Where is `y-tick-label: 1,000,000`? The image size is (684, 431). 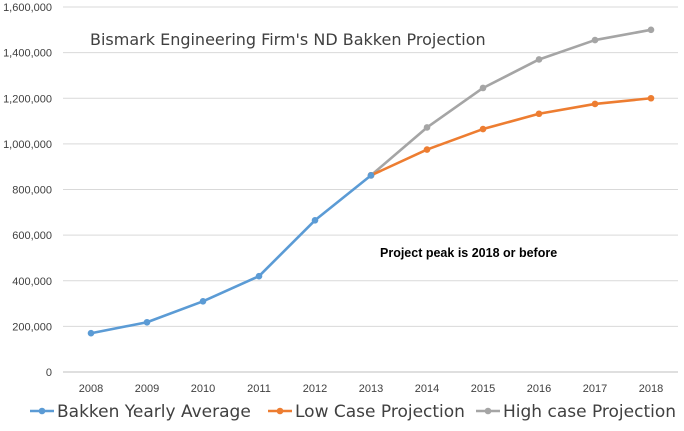 y-tick-label: 1,000,000 is located at coordinates (27, 145).